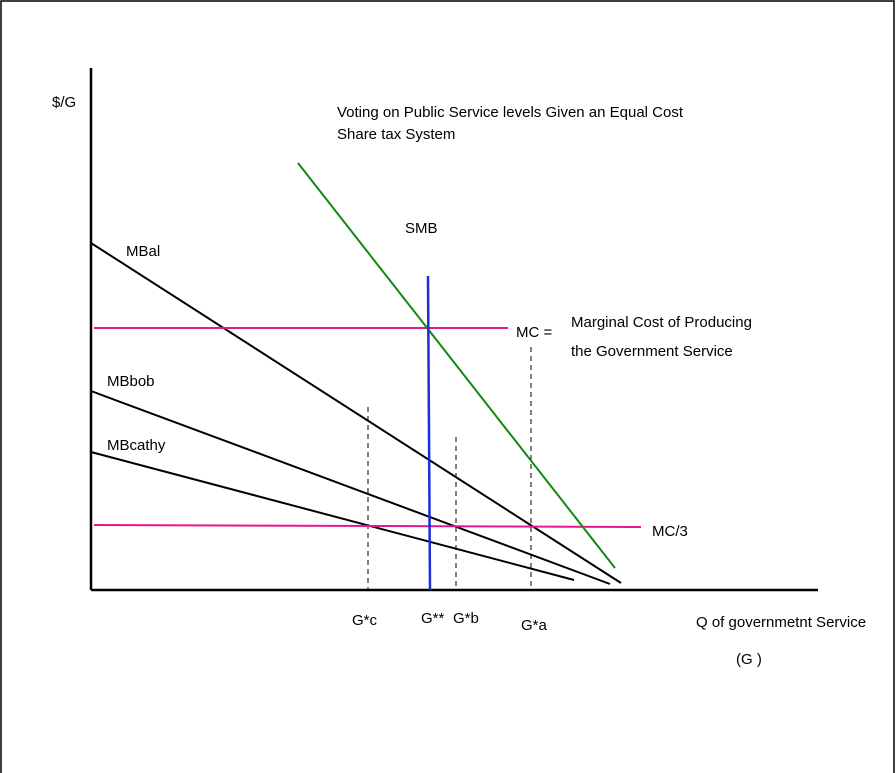 This screenshot has height=773, width=896. Describe the element at coordinates (781, 622) in the screenshot. I see `x-axis-label: Q of governmetnt Service` at that location.